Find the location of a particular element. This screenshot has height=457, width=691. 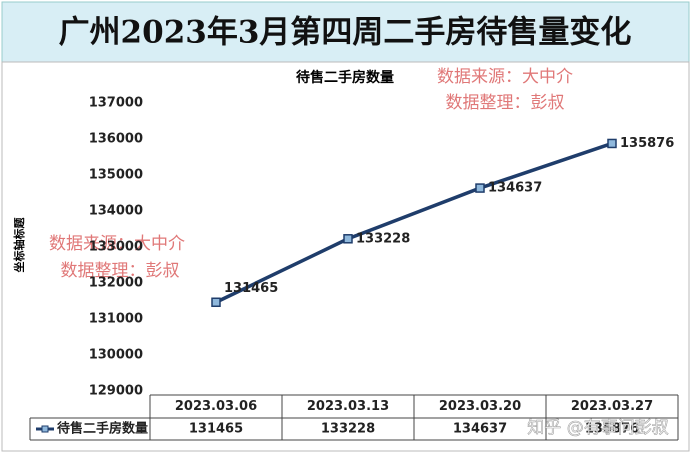

table-value: 133228 is located at coordinates (348, 429).